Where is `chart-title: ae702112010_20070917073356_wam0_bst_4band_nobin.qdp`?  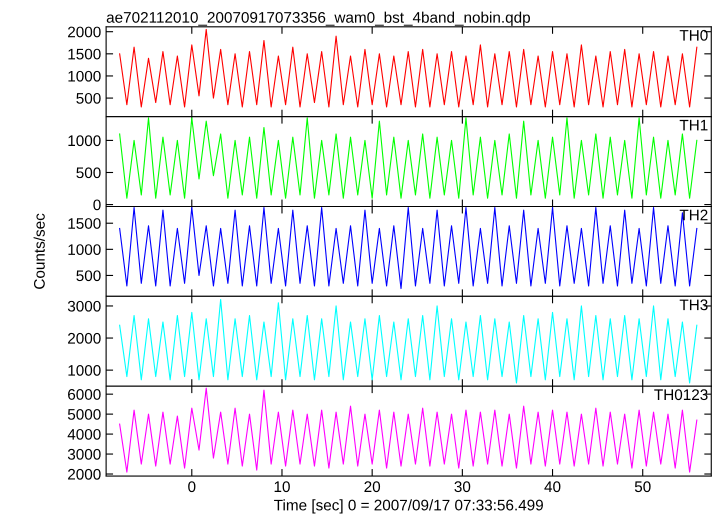 chart-title: ae702112010_20070917073356_wam0_bst_4band_nobin.qdp is located at coordinates (318, 19).